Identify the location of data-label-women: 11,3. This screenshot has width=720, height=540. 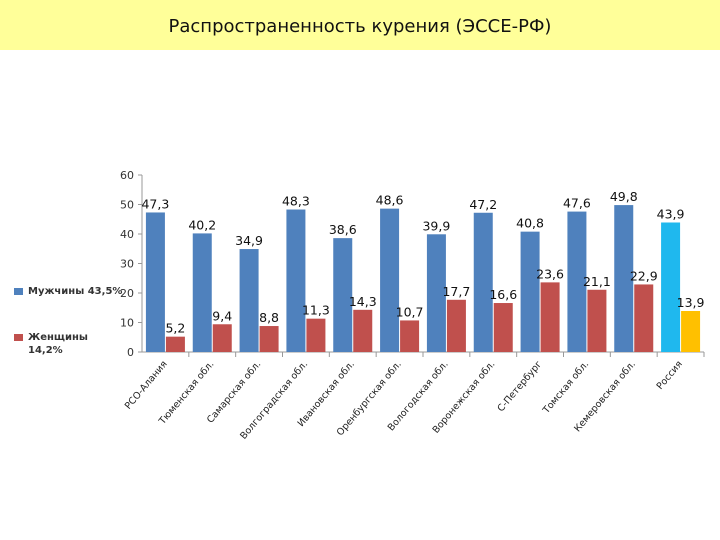
(316, 310).